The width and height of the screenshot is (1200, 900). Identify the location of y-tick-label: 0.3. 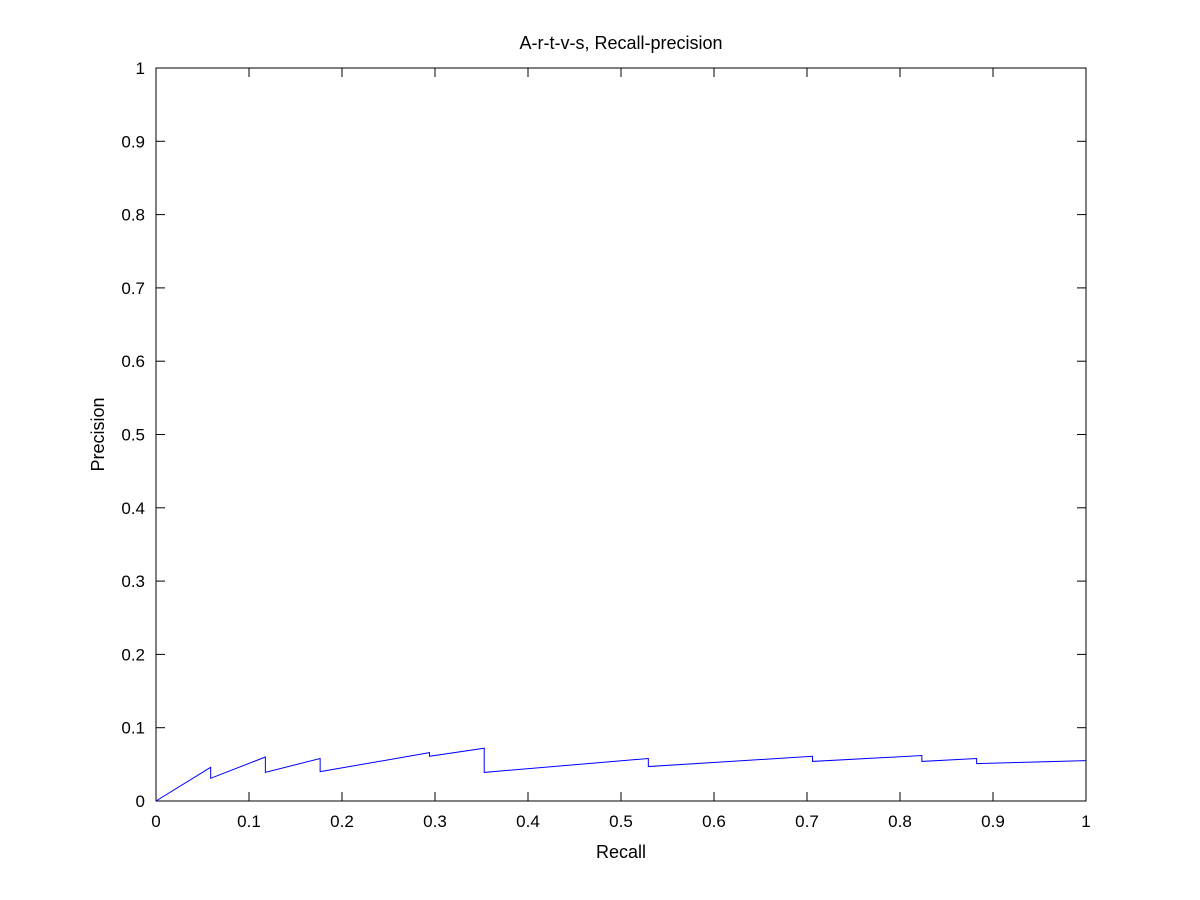
(133, 581).